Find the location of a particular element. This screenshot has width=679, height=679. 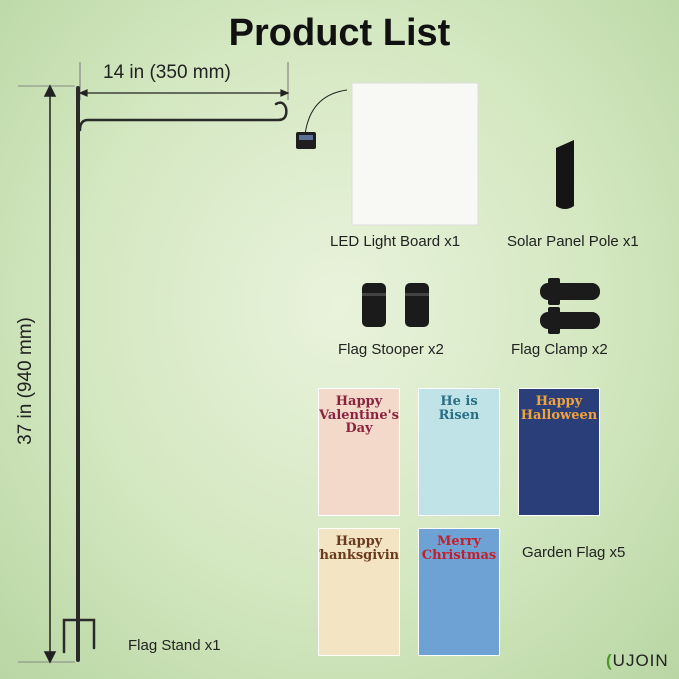

solar-cable is located at coordinates (326, 112).